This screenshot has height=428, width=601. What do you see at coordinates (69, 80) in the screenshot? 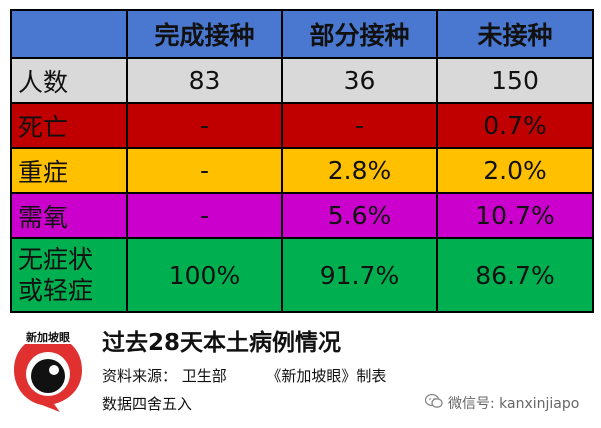
I see `row-label-count: 人数` at bounding box center [69, 80].